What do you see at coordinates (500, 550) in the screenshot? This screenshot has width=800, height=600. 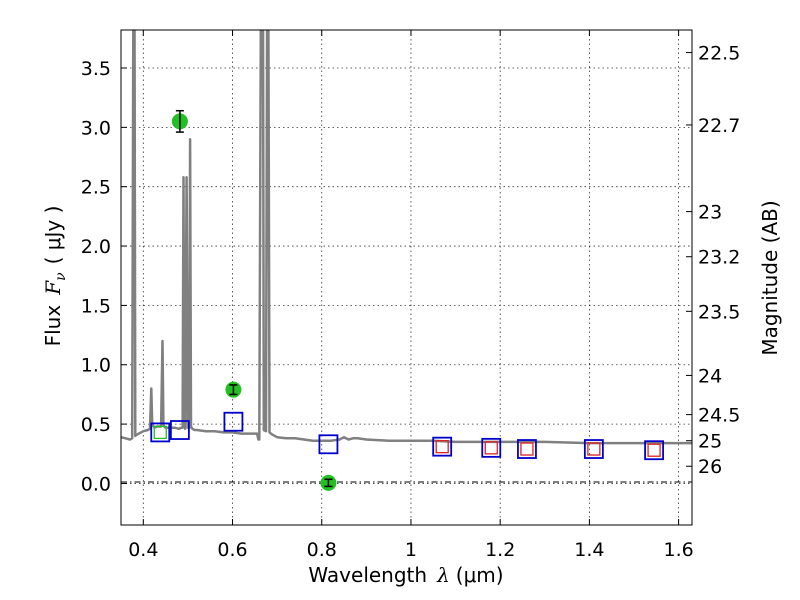 I see `x-tick-label: 1.2` at bounding box center [500, 550].